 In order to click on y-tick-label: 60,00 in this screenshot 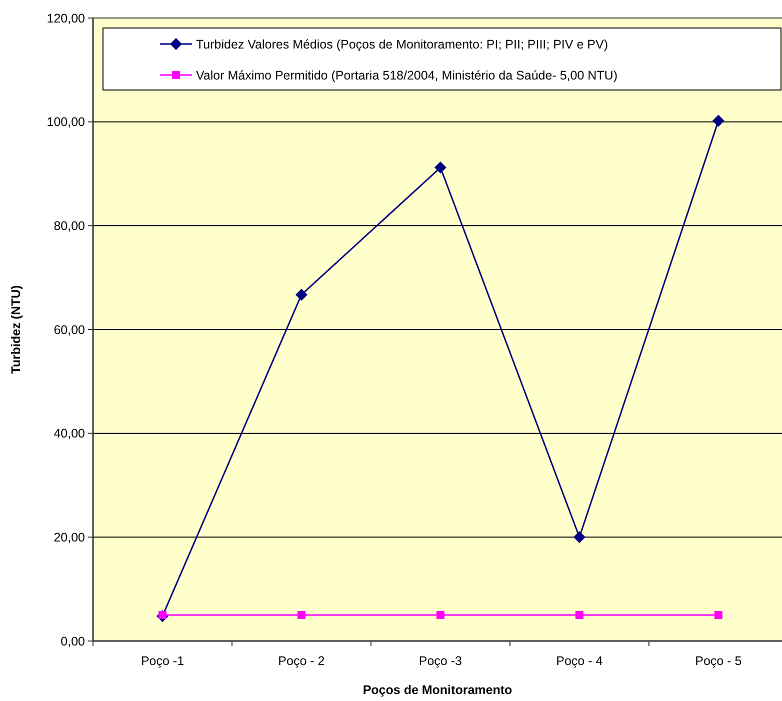, I will do `click(70, 329)`.